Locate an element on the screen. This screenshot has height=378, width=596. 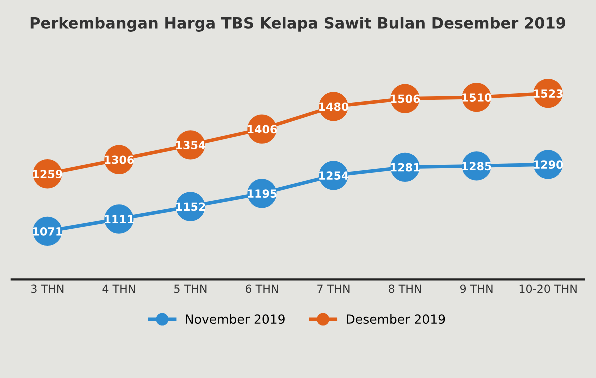
legend-label: November 2019 is located at coordinates (235, 319).